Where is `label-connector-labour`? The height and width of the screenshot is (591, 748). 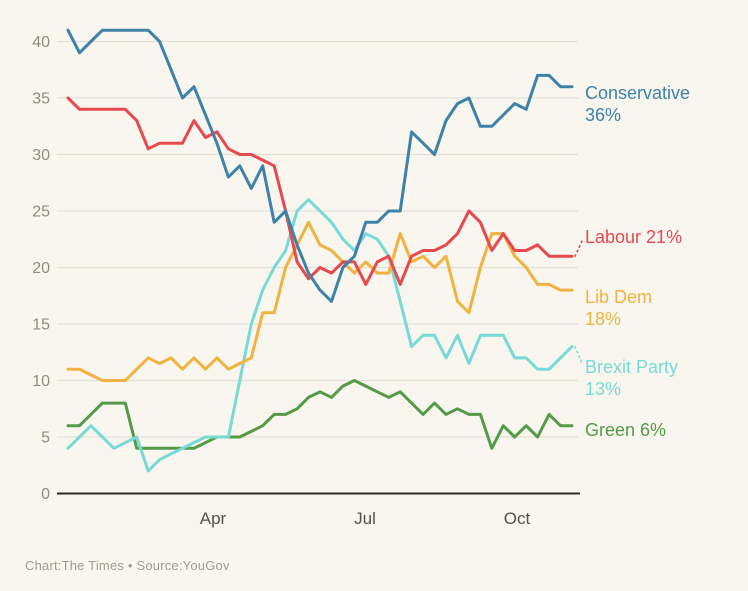
label-connector-labour is located at coordinates (578, 249).